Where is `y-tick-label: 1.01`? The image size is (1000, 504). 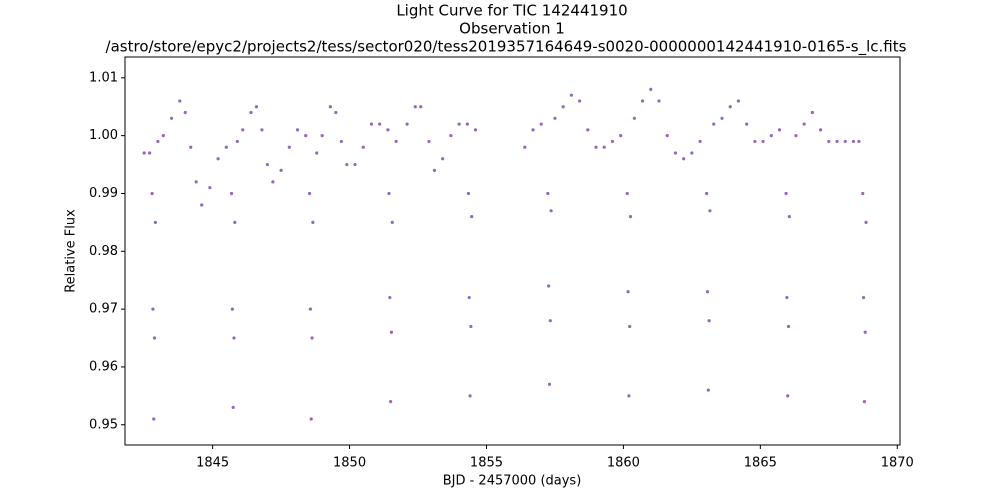 y-tick-label: 1.01 is located at coordinates (103, 77).